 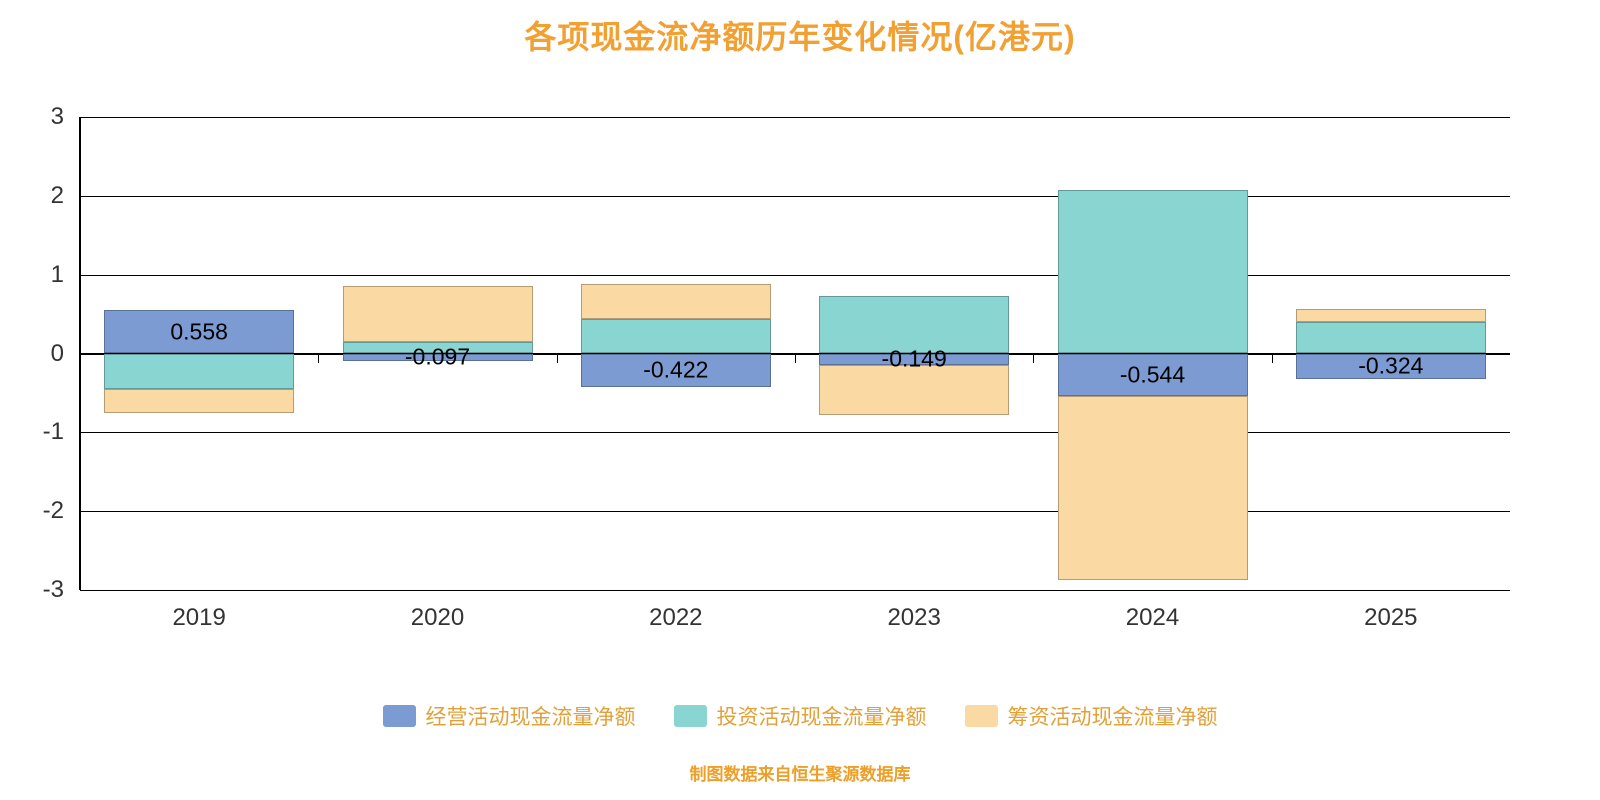 I want to click on bar-value-label-2024: -0.544, so click(x=1152, y=374).